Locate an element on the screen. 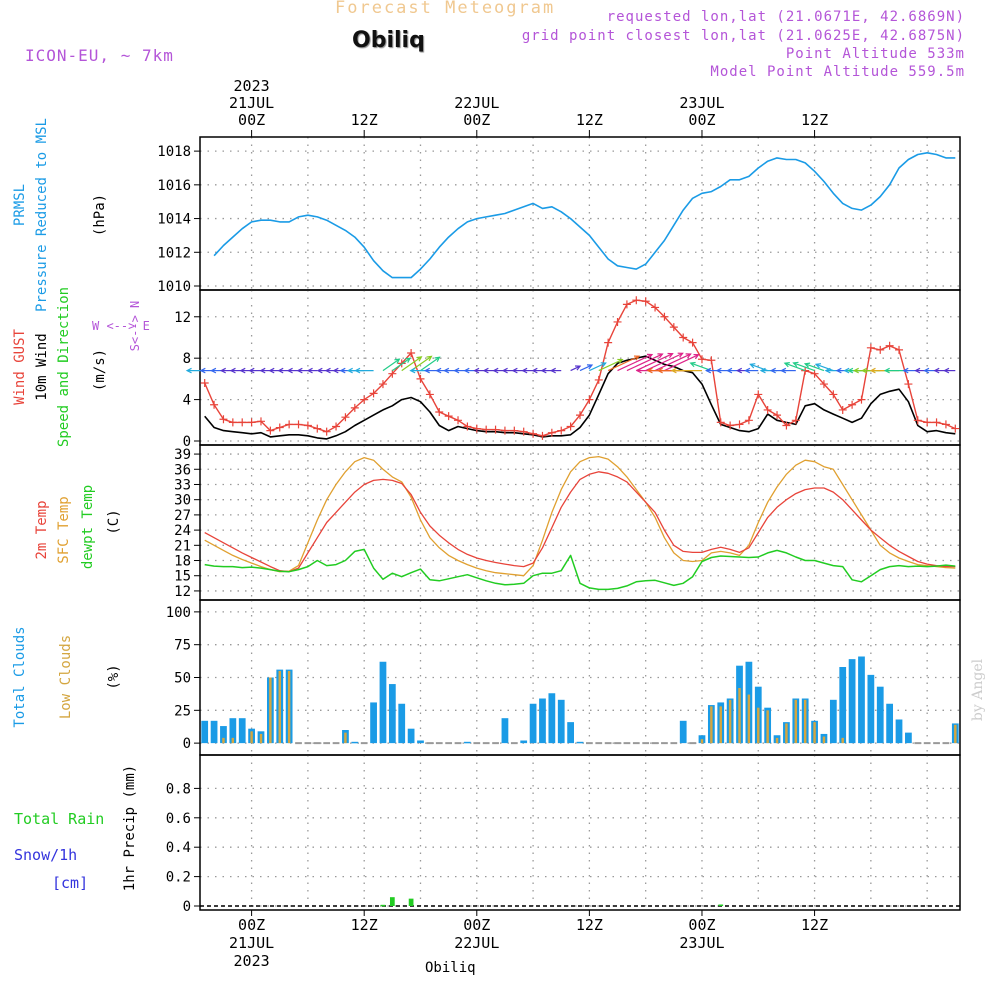 The width and height of the screenshot is (1000, 1000). bottom-time-label: 2023 is located at coordinates (252, 961).